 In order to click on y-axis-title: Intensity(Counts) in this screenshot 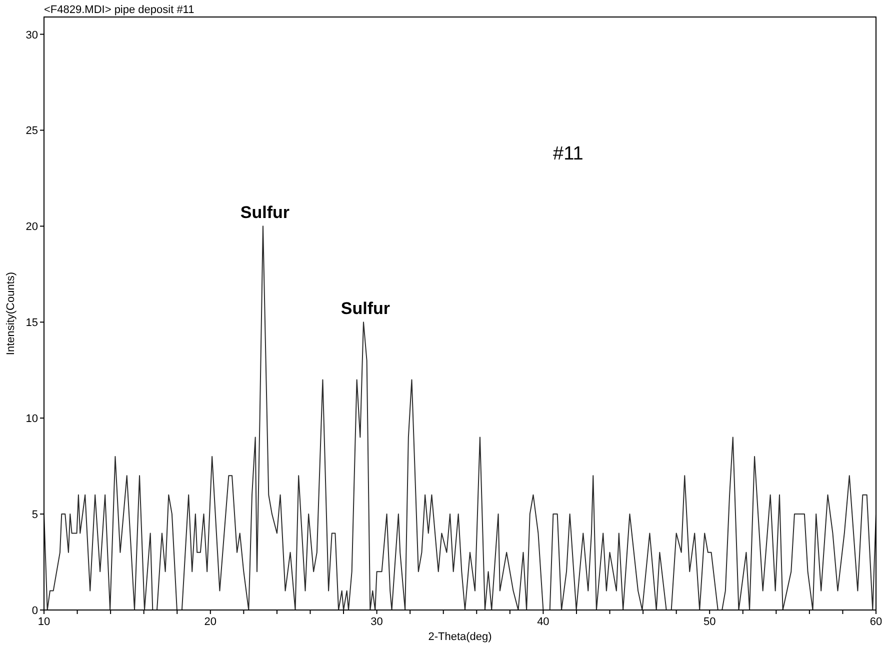, I will do `click(11, 314)`.